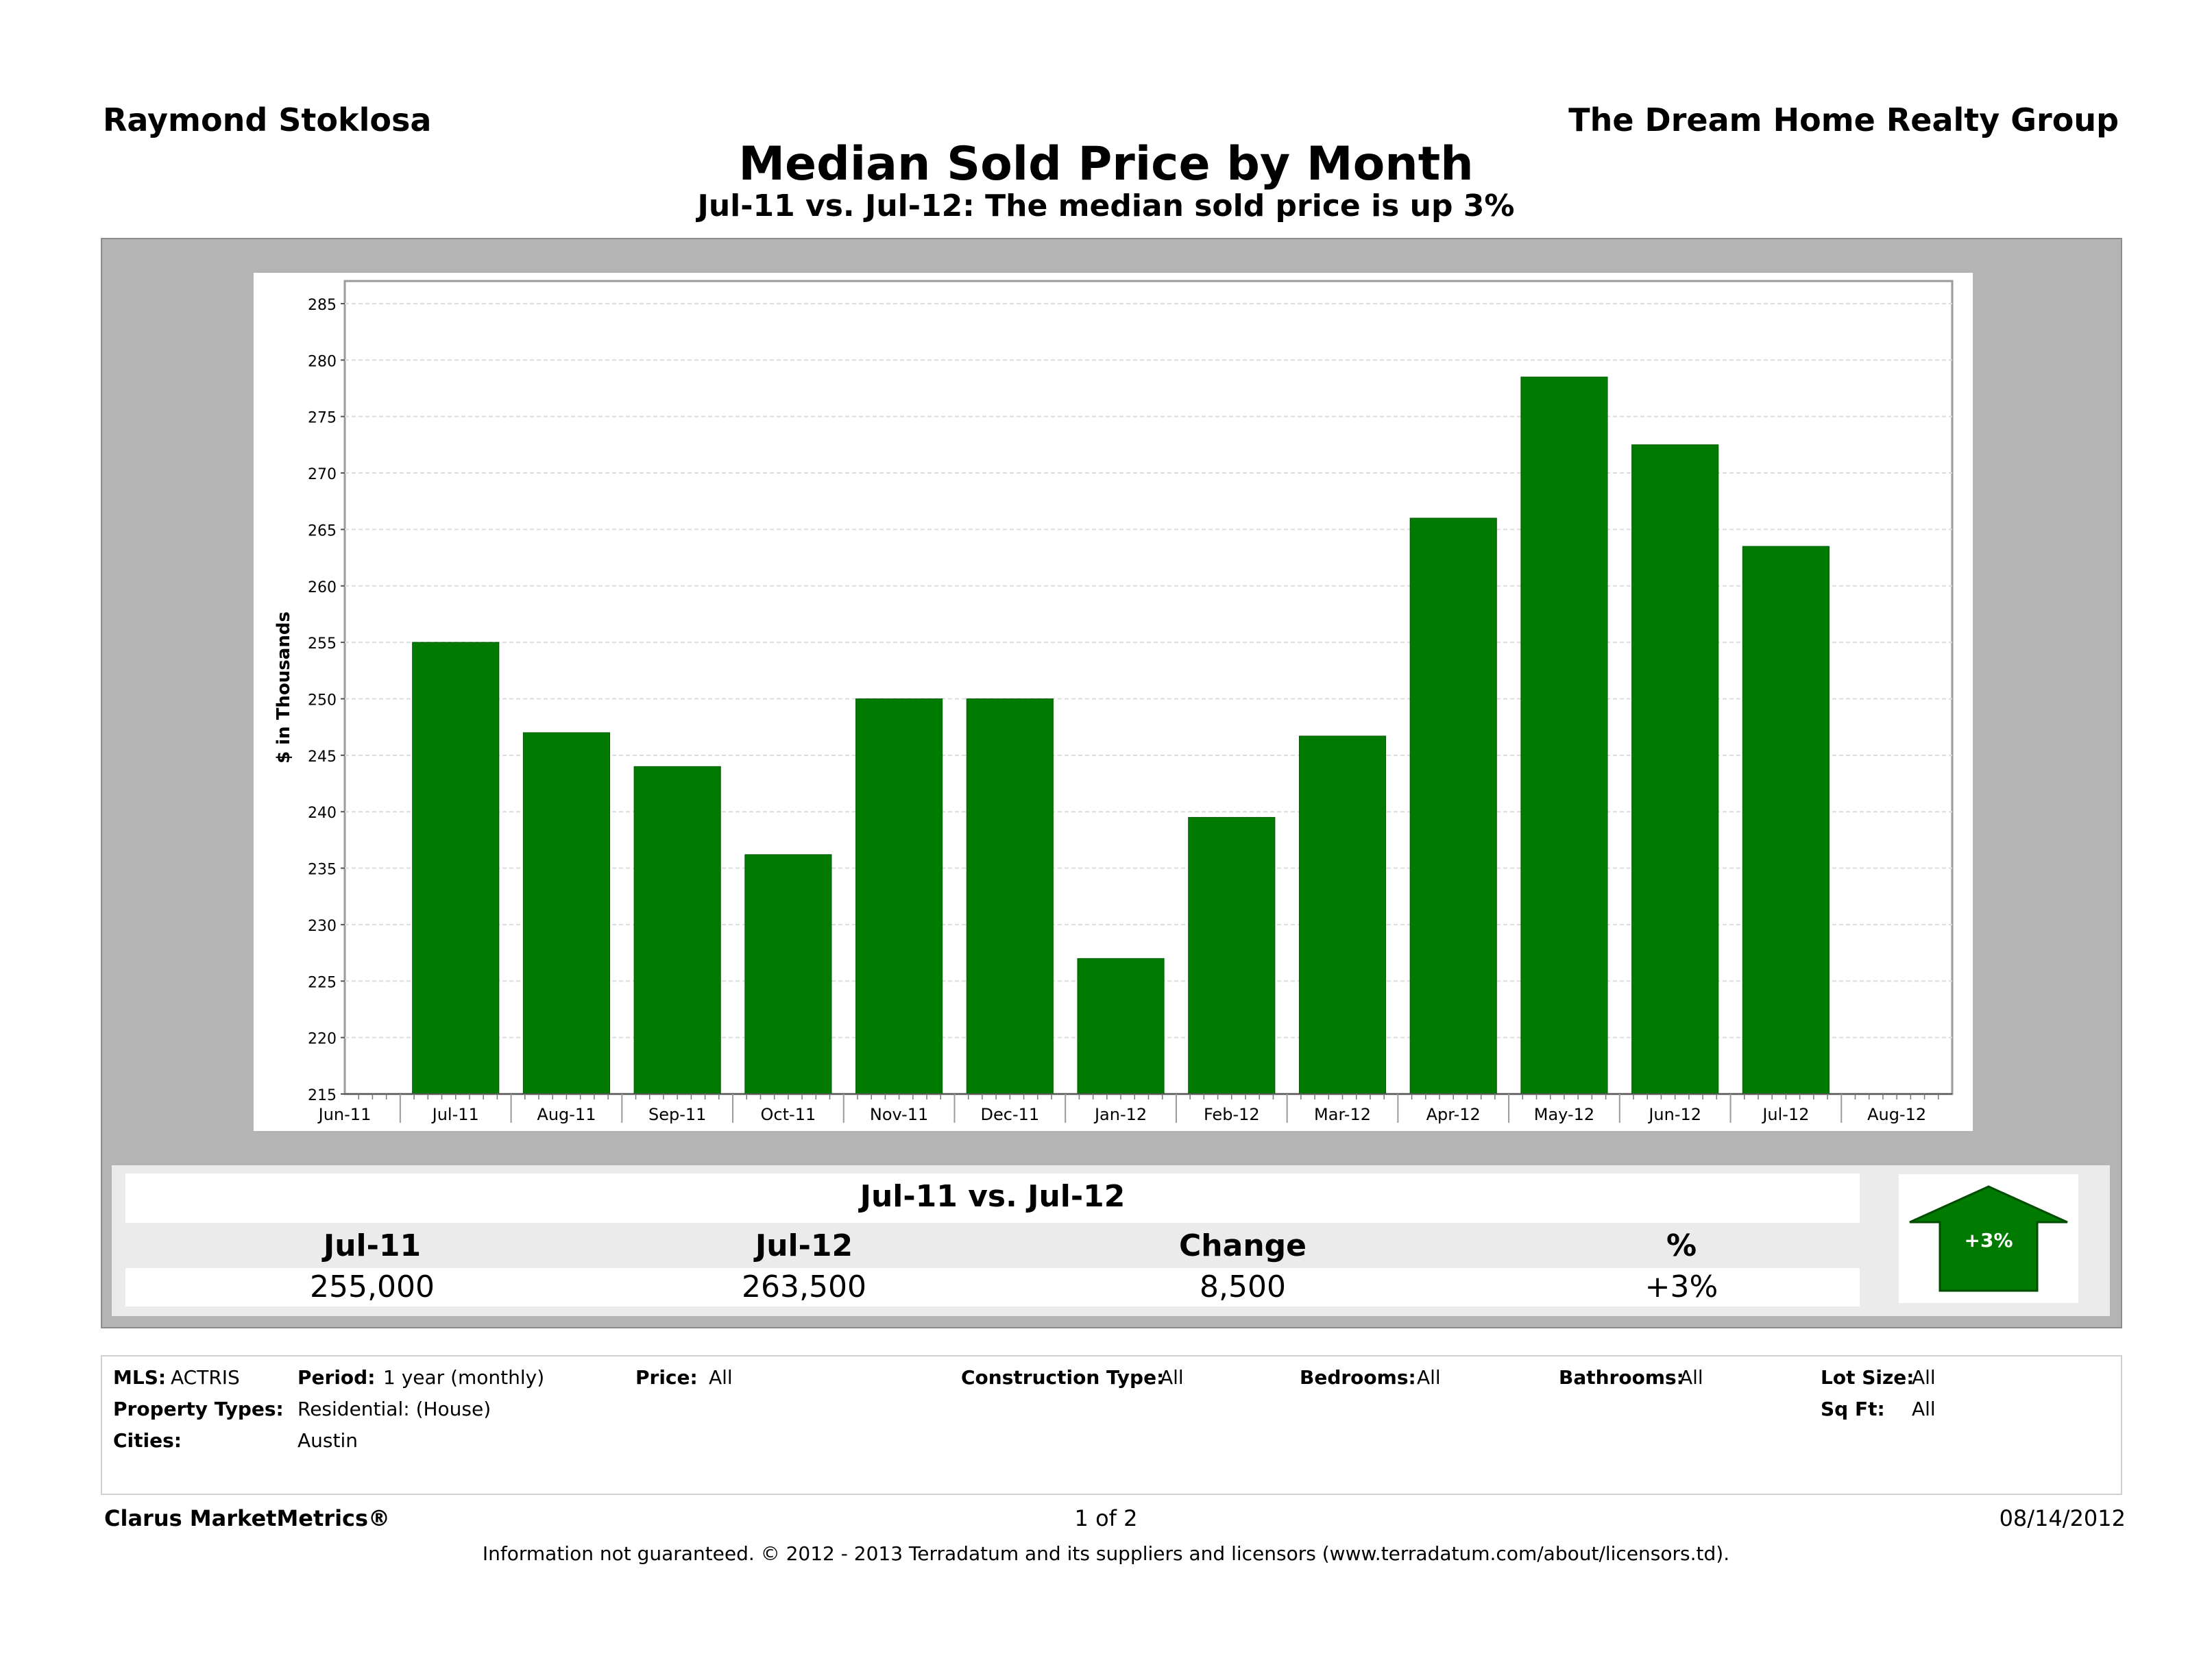 The width and height of the screenshot is (2212, 1678). I want to click on y-tick-label: 215, so click(322, 1095).